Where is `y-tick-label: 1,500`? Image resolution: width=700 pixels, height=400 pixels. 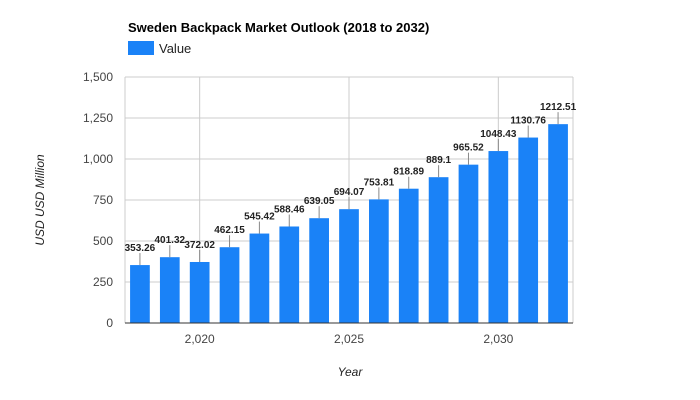 y-tick-label: 1,500 is located at coordinates (98, 77).